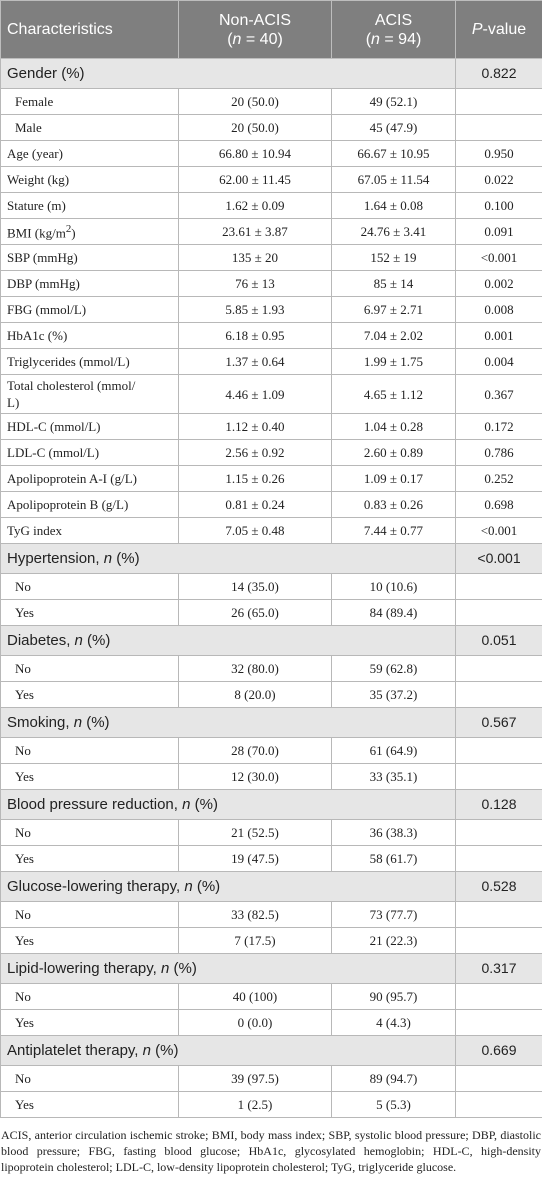 The image size is (542, 1195). What do you see at coordinates (393, 20) in the screenshot?
I see `header-acis-label: ACIS` at bounding box center [393, 20].